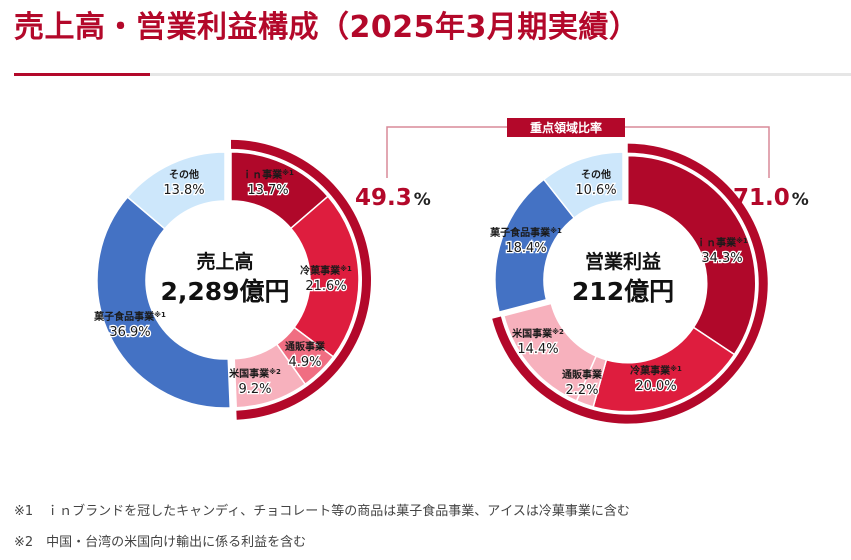  I want to click on slice-label-value: 34.3%, so click(721, 258).